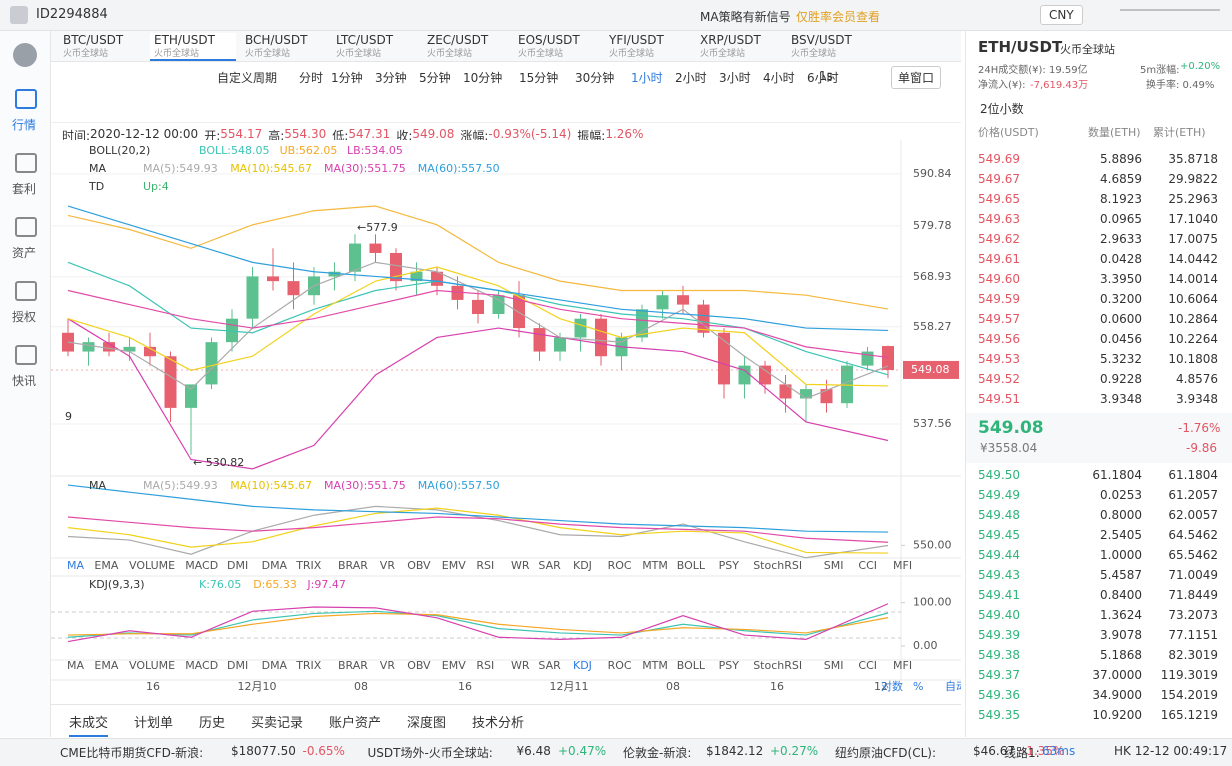 The width and height of the screenshot is (1232, 766). What do you see at coordinates (391, 78) in the screenshot?
I see `period: 3分钟` at bounding box center [391, 78].